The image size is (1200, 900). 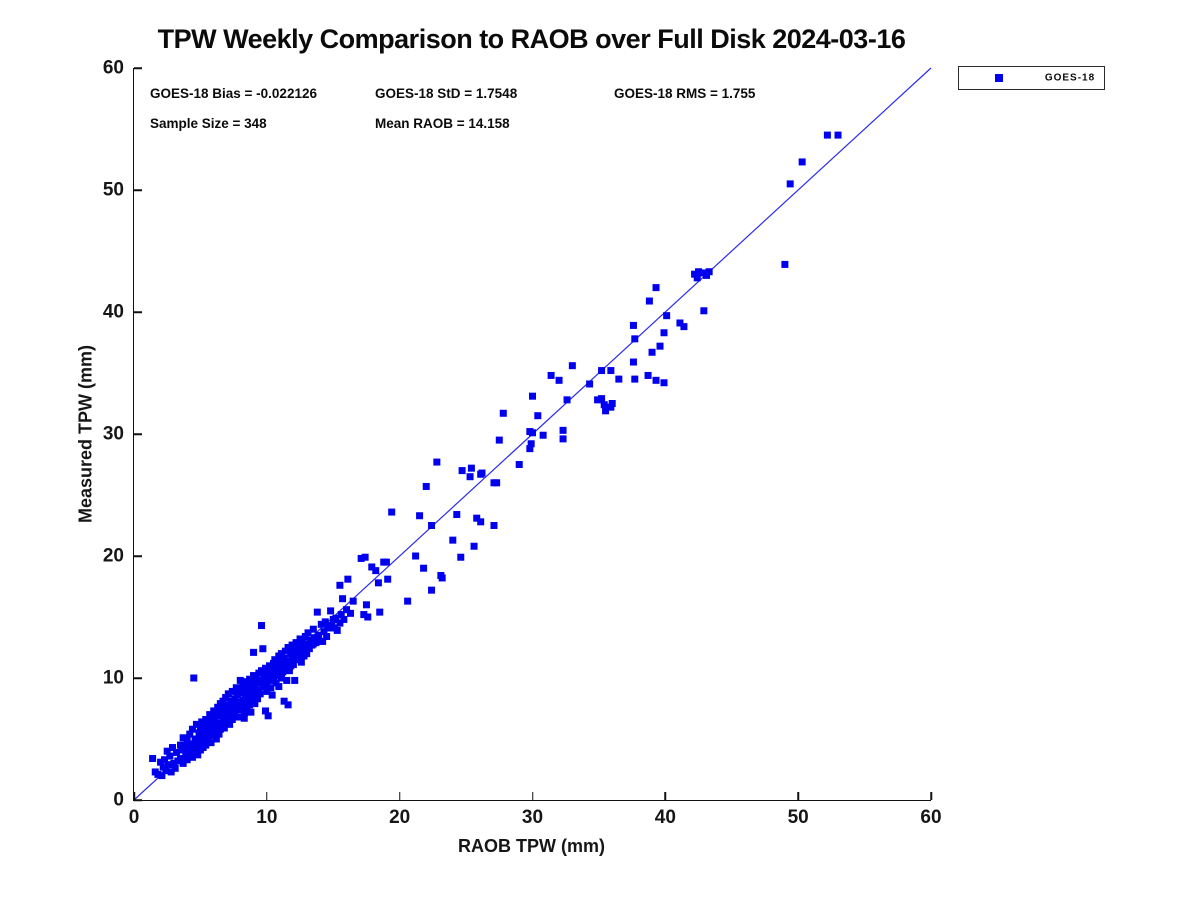 What do you see at coordinates (113, 434) in the screenshot?
I see `y-tick-label: 30` at bounding box center [113, 434].